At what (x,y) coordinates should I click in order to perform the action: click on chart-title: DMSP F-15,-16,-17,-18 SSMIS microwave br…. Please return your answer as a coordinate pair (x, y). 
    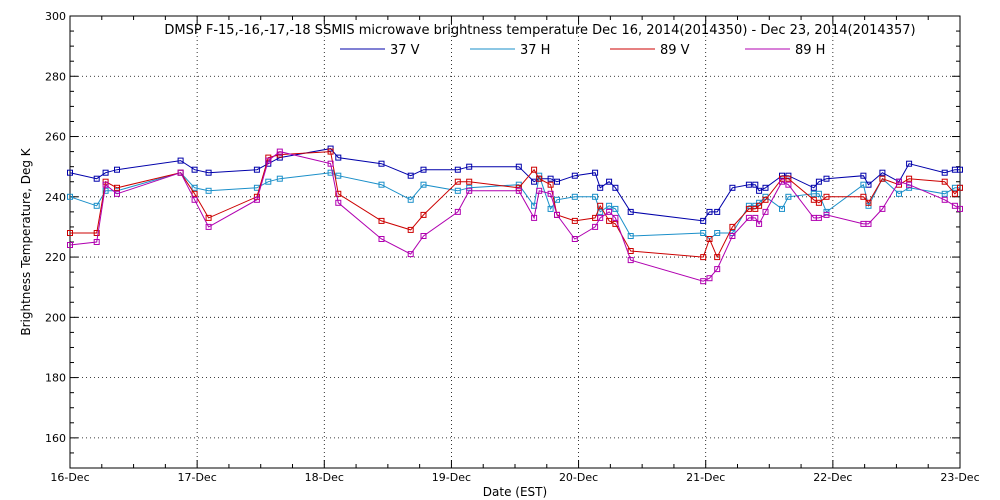
    Looking at the image, I should click on (539, 30).